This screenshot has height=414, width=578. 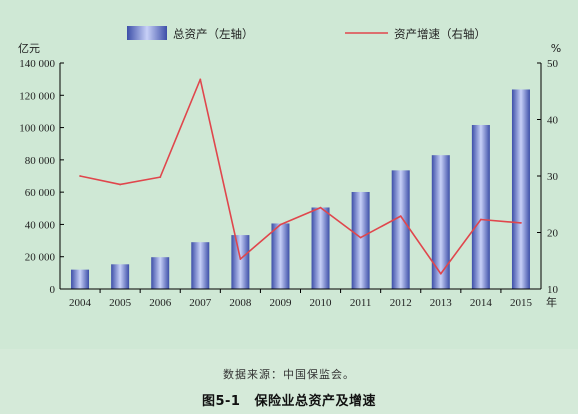 What do you see at coordinates (289, 374) in the screenshot?
I see `source-note: 数据来源：中国保监会。` at bounding box center [289, 374].